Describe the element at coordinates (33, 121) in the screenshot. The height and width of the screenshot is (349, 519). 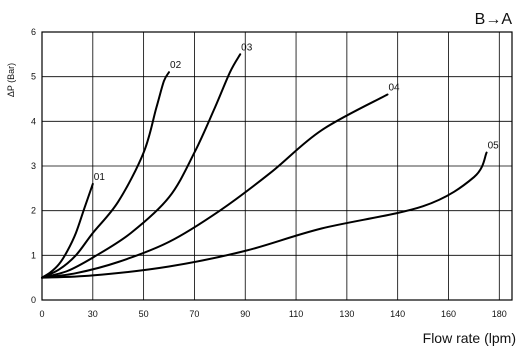
I see `y-tick-label: 4` at that location.